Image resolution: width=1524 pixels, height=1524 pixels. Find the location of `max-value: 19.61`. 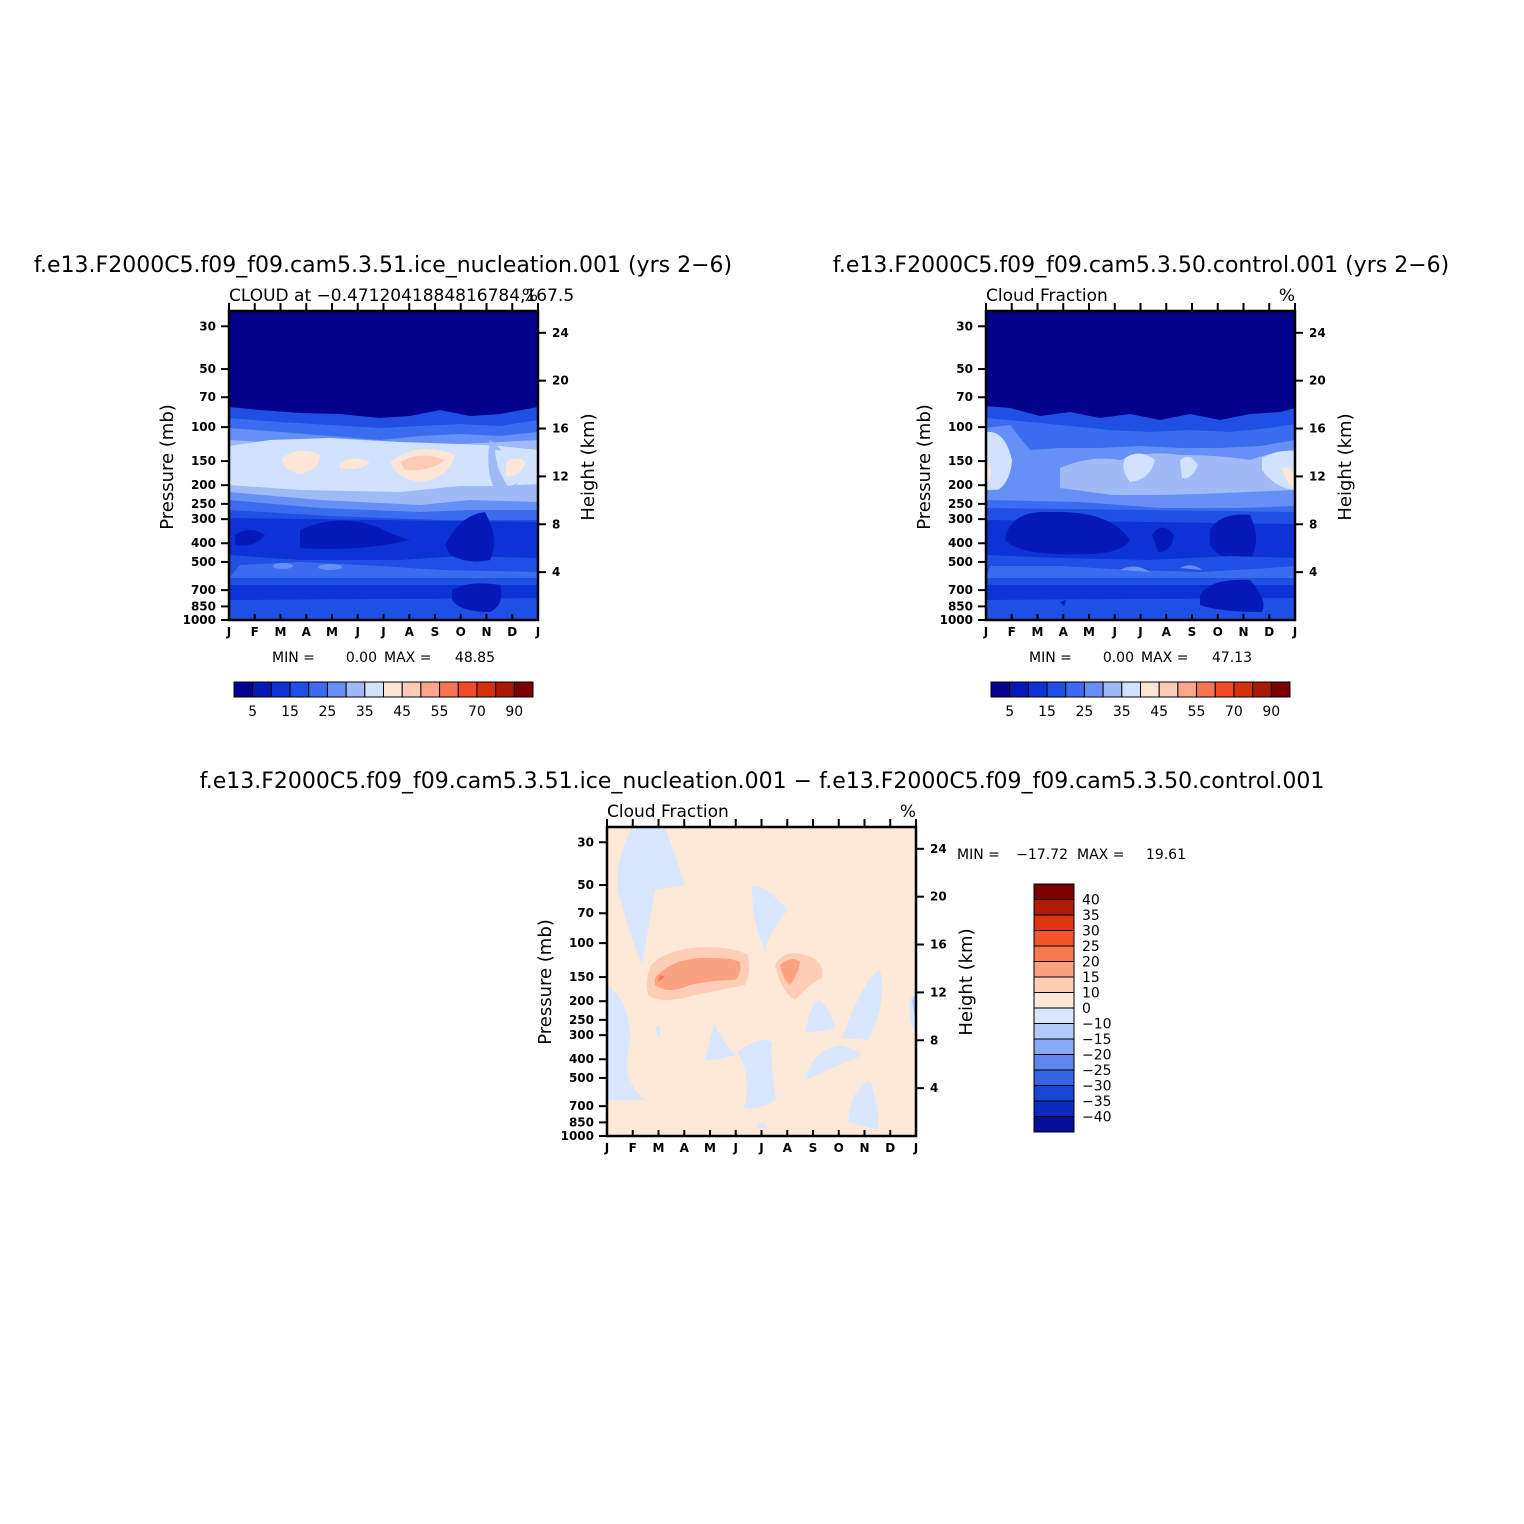

max-value: 19.61 is located at coordinates (1166, 855).